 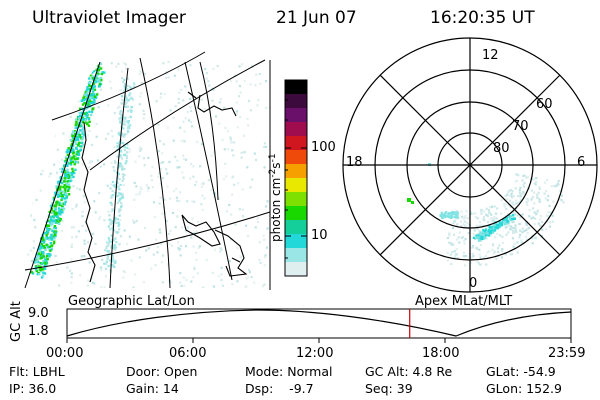 I want to click on mlt-label-6: 6, so click(x=581, y=162).